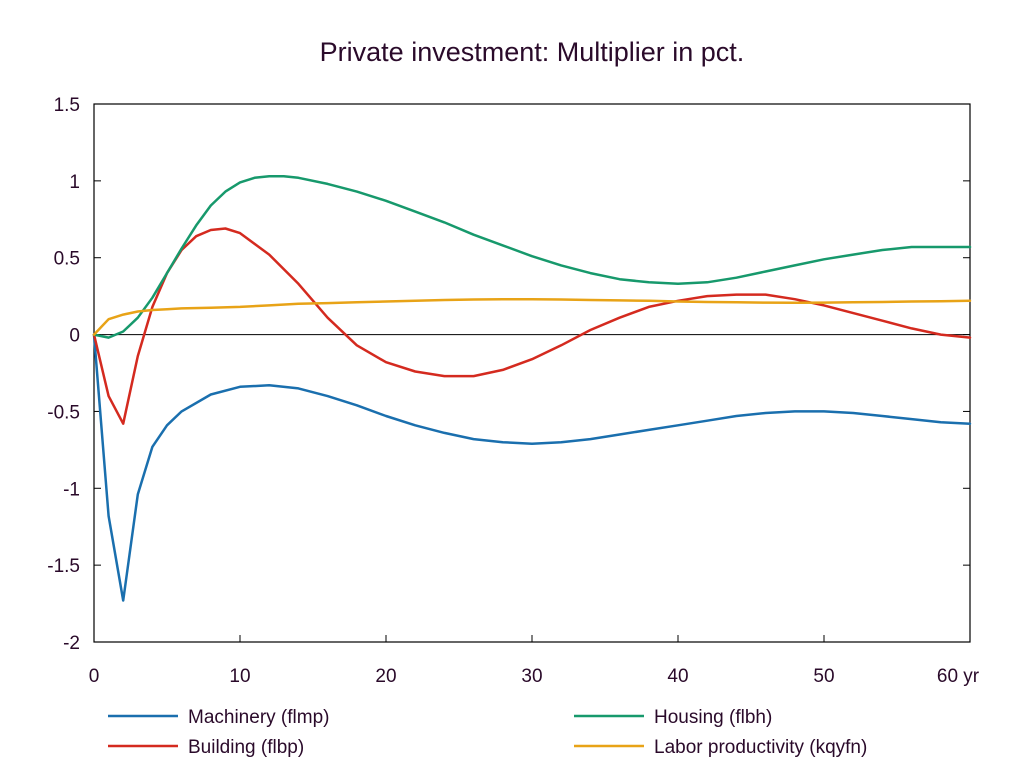 The width and height of the screenshot is (1024, 778). I want to click on y-tick-label: -2, so click(71, 643).